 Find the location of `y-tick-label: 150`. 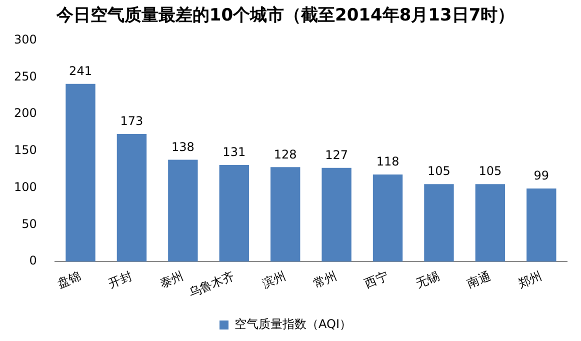

y-tick-label: 150 is located at coordinates (25, 150).